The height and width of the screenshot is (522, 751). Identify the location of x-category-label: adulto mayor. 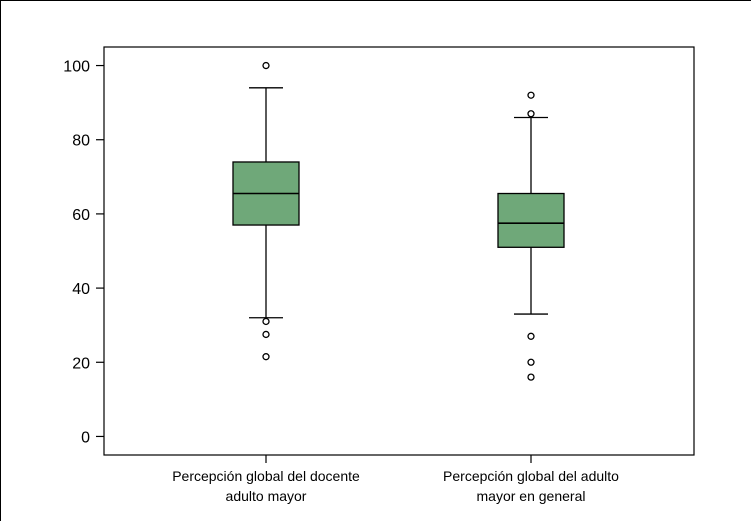
(266, 496).